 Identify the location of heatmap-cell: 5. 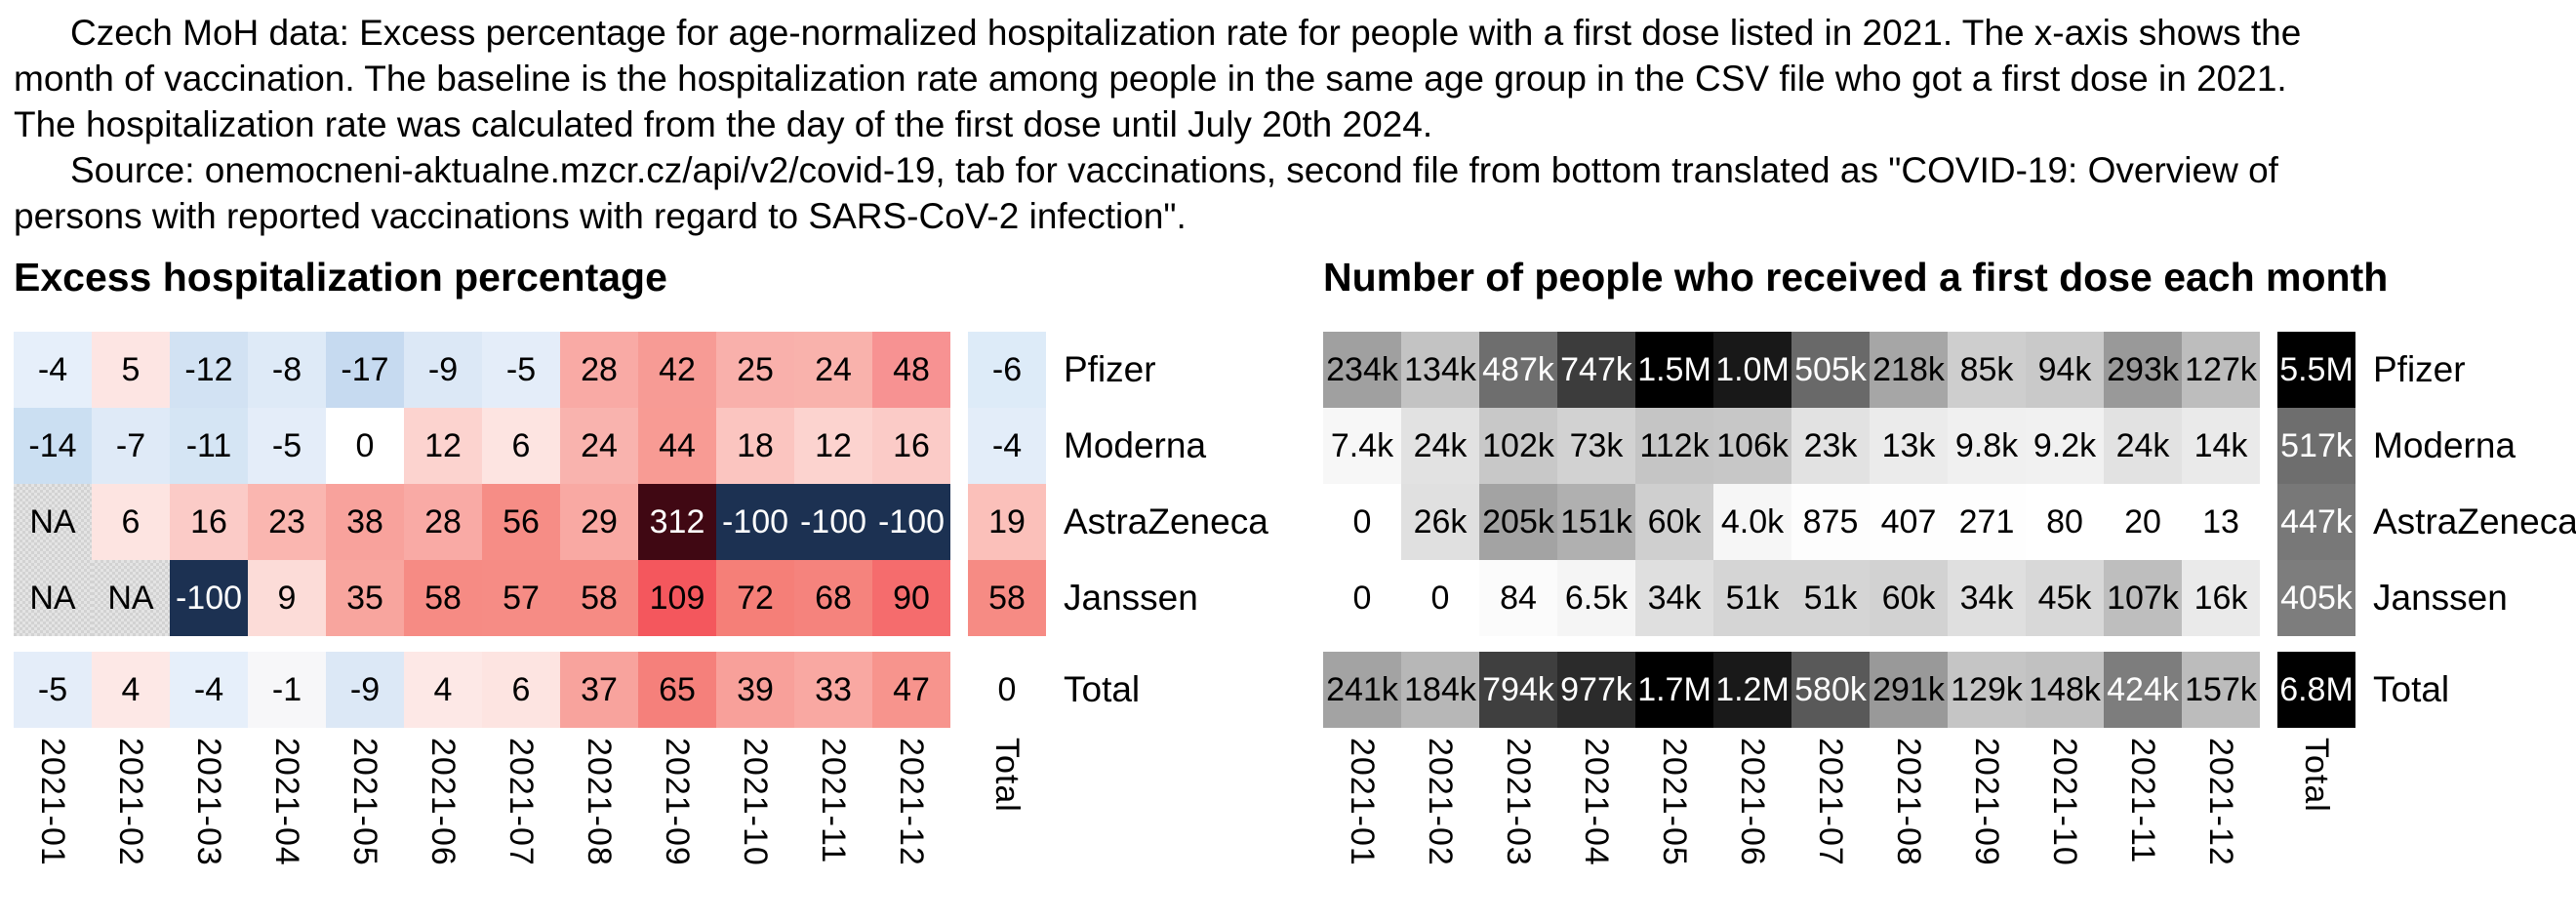
(131, 370).